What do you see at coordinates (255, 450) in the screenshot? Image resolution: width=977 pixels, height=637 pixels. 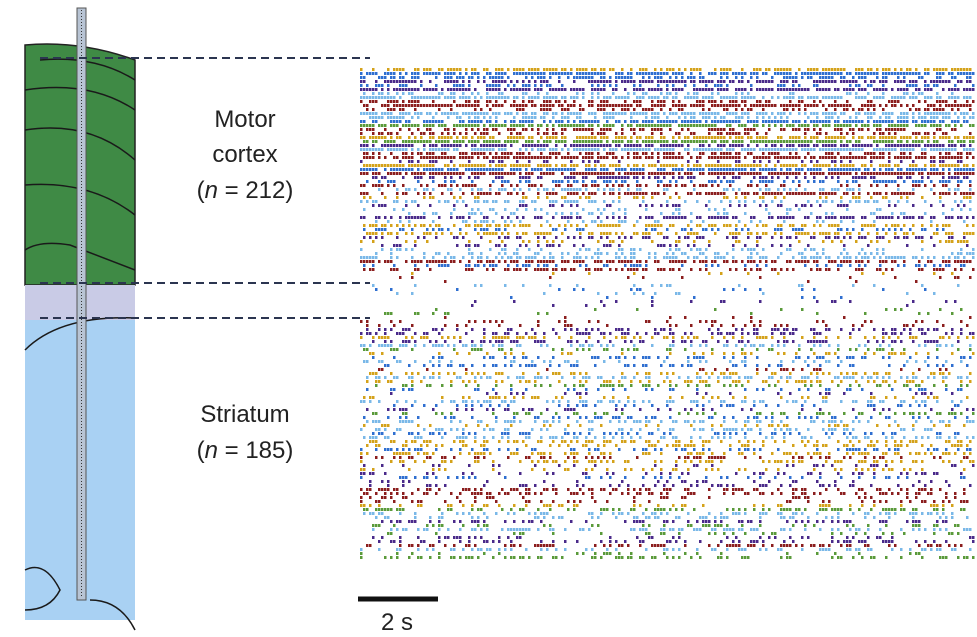 I see `count-rest: = 185)` at bounding box center [255, 450].